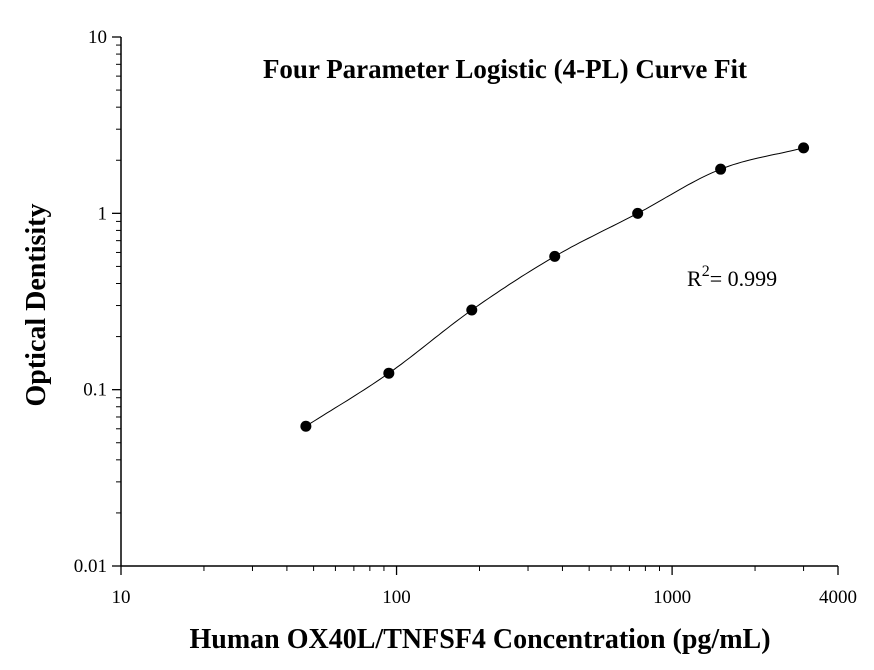 This screenshot has height=670, width=874. What do you see at coordinates (743, 278) in the screenshot?
I see `r-squared-value: = 0.999` at bounding box center [743, 278].